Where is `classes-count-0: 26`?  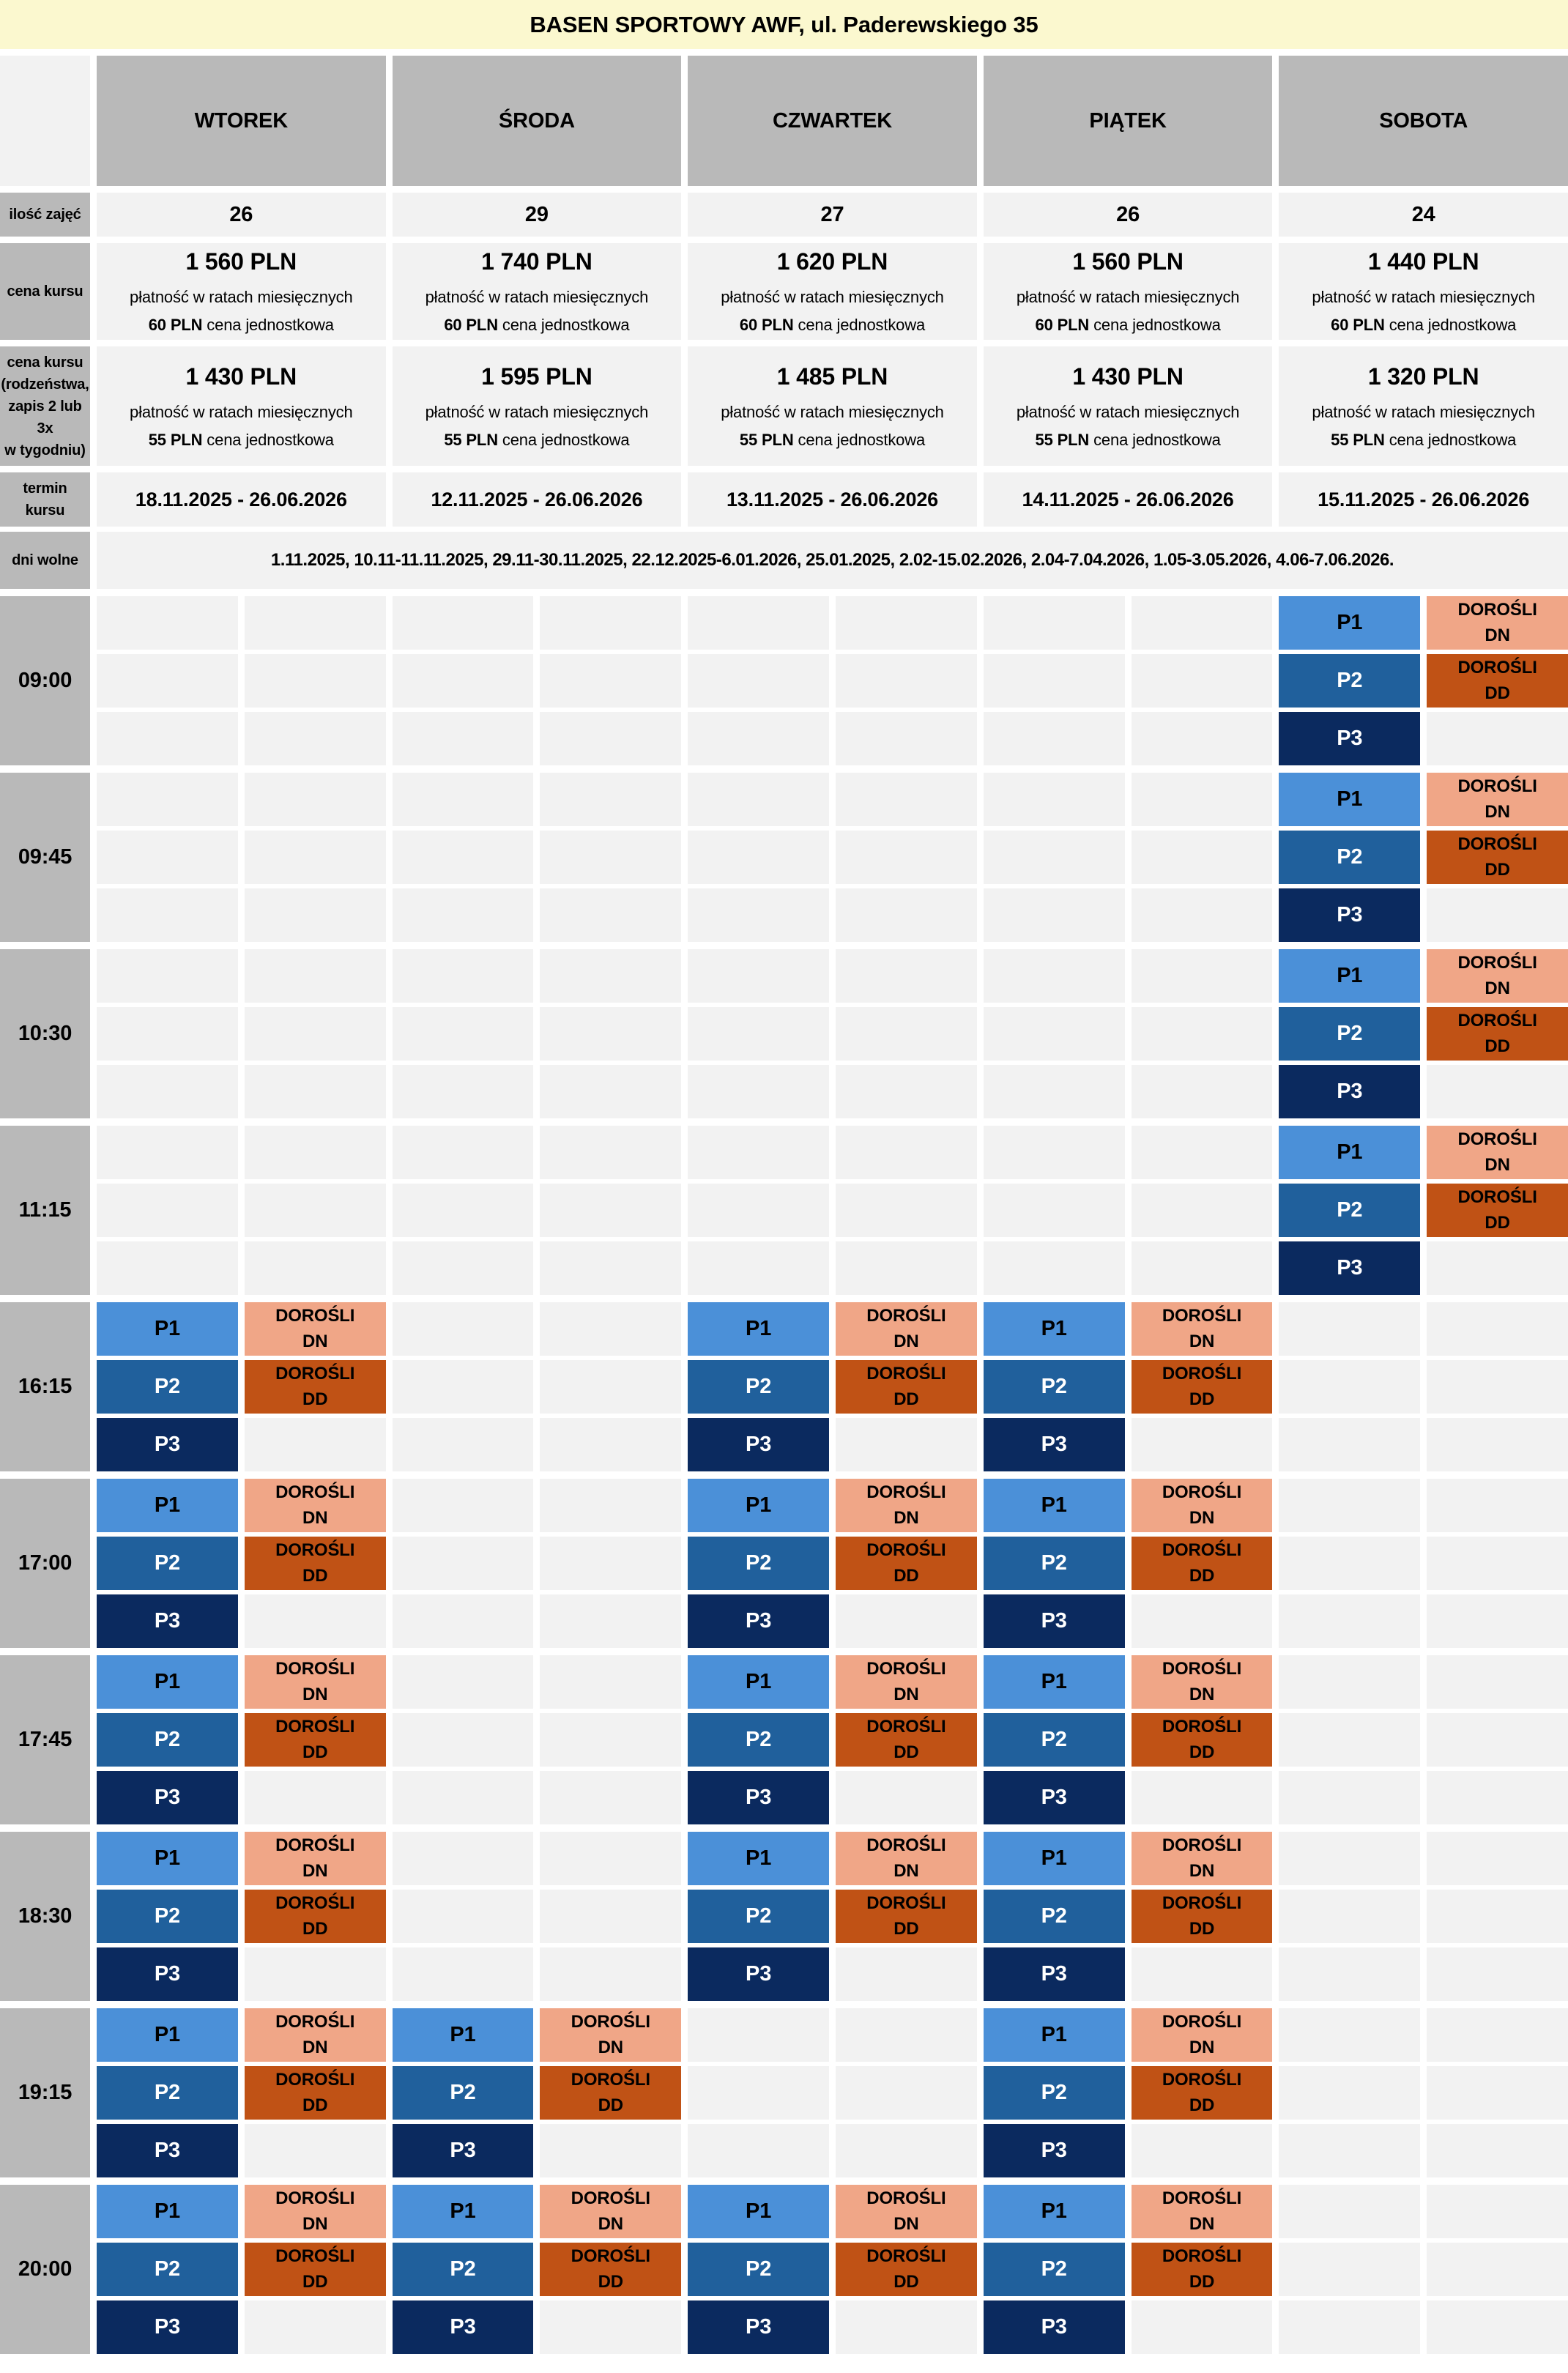 classes-count-0: 26 is located at coordinates (241, 215).